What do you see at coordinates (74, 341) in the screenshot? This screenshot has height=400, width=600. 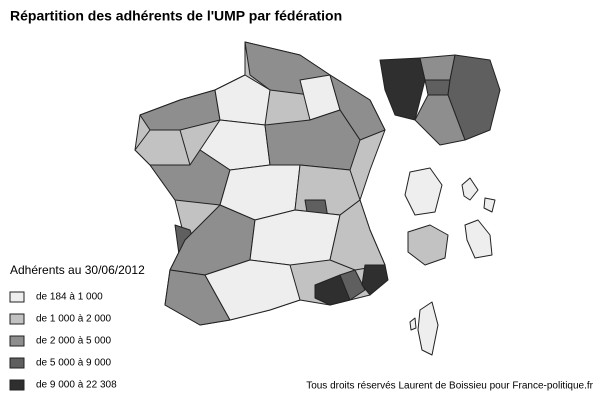 I see `legend-label: de 2 000 à 5 000` at bounding box center [74, 341].